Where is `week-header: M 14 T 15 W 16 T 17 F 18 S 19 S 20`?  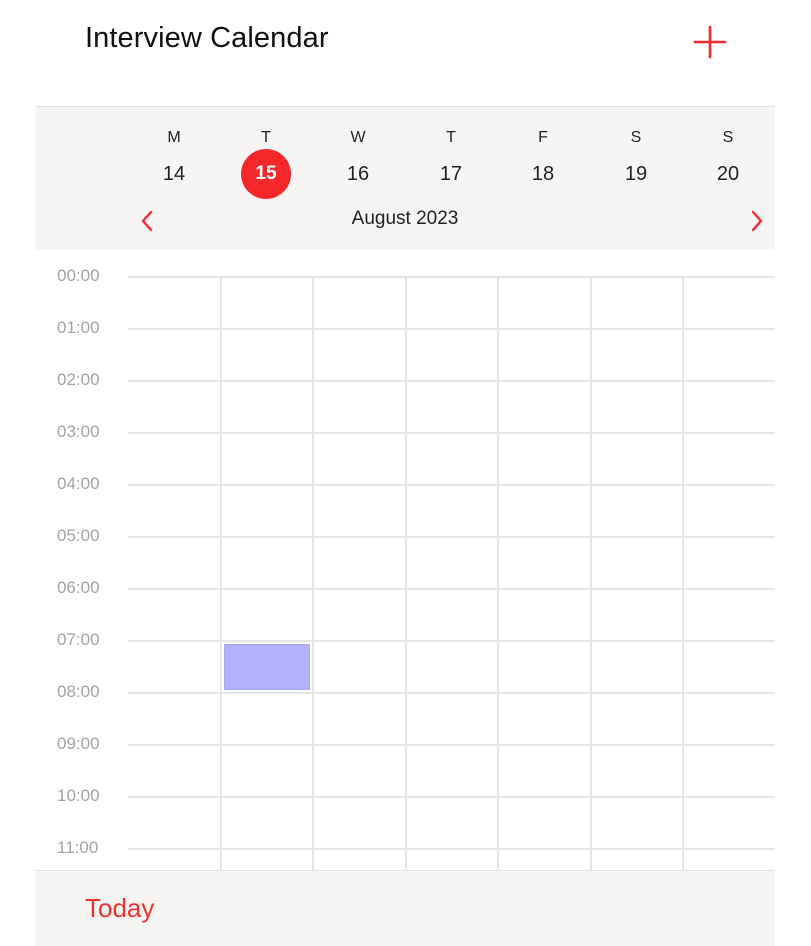
week-header: M 14 T 15 W 16 T 17 F 18 S 19 S 20 is located at coordinates (405, 178).